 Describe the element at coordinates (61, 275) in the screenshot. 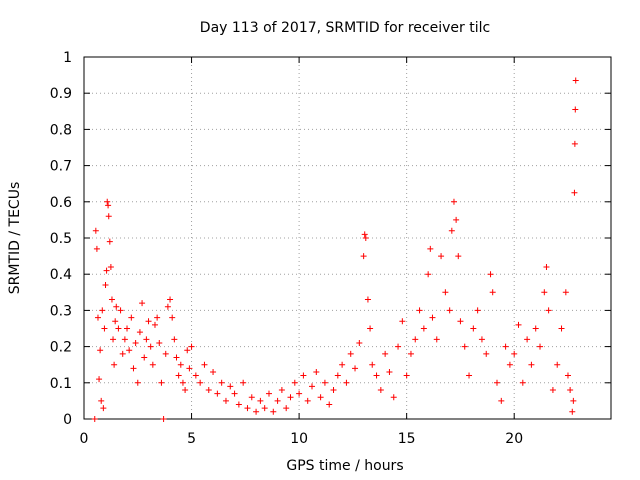

I see `y-tick-label: 0.4` at that location.